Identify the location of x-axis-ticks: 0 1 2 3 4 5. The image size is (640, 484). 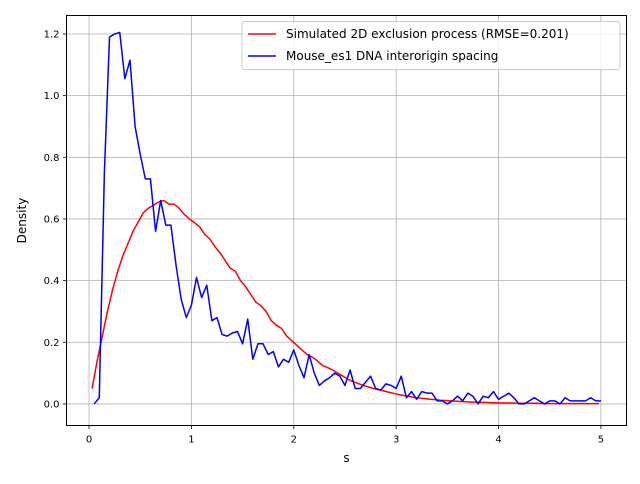
(345, 435).